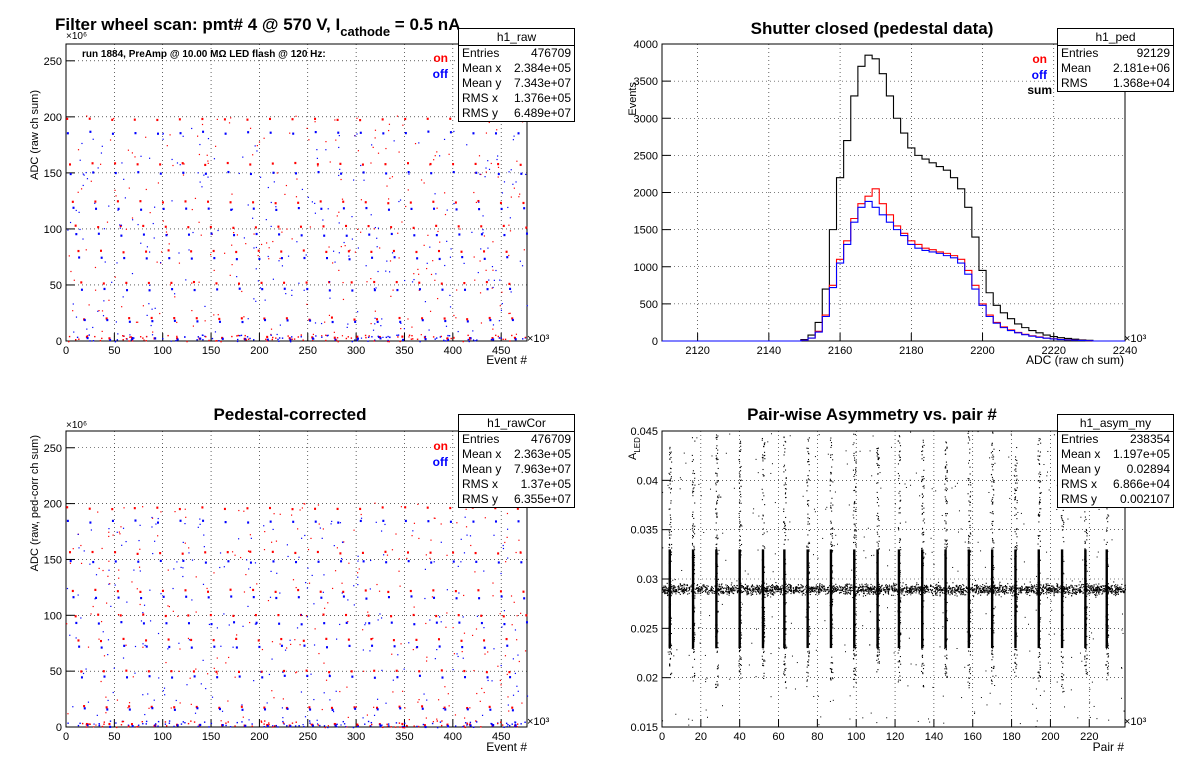  What do you see at coordinates (911, 351) in the screenshot?
I see `x-tick-label: 2180` at bounding box center [911, 351].